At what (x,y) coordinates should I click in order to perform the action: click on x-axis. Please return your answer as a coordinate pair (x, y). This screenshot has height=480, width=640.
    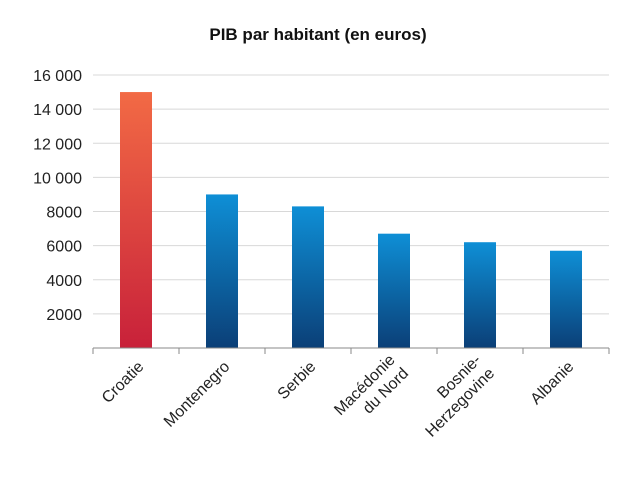
    Looking at the image, I should click on (351, 350).